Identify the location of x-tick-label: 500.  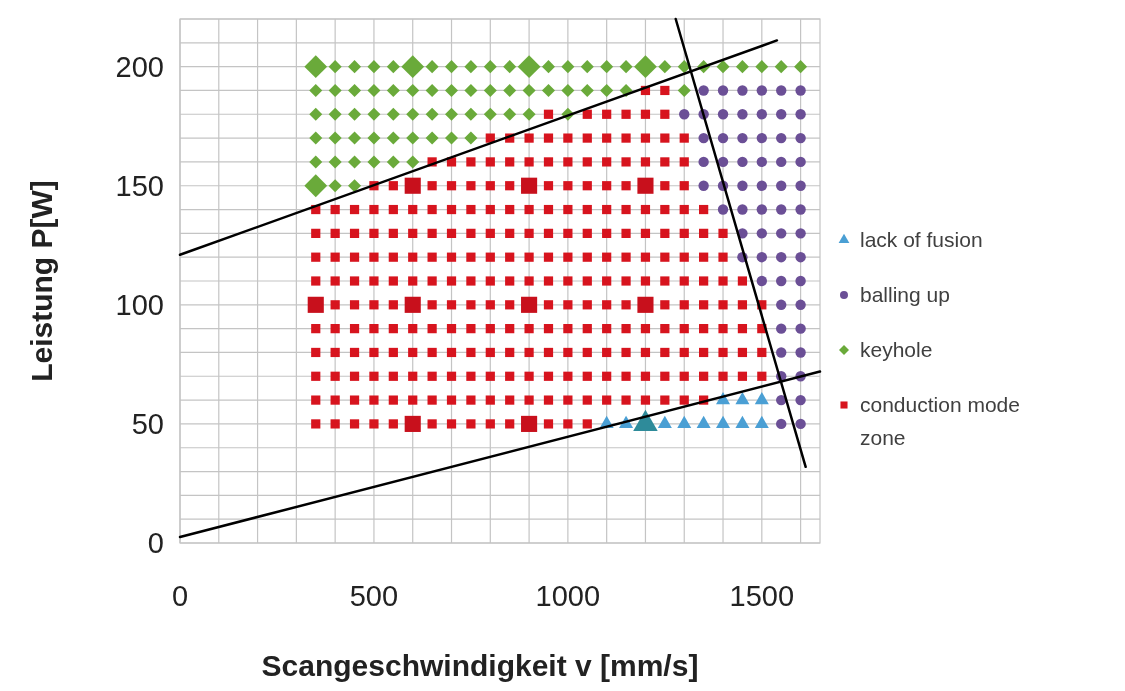
(374, 596).